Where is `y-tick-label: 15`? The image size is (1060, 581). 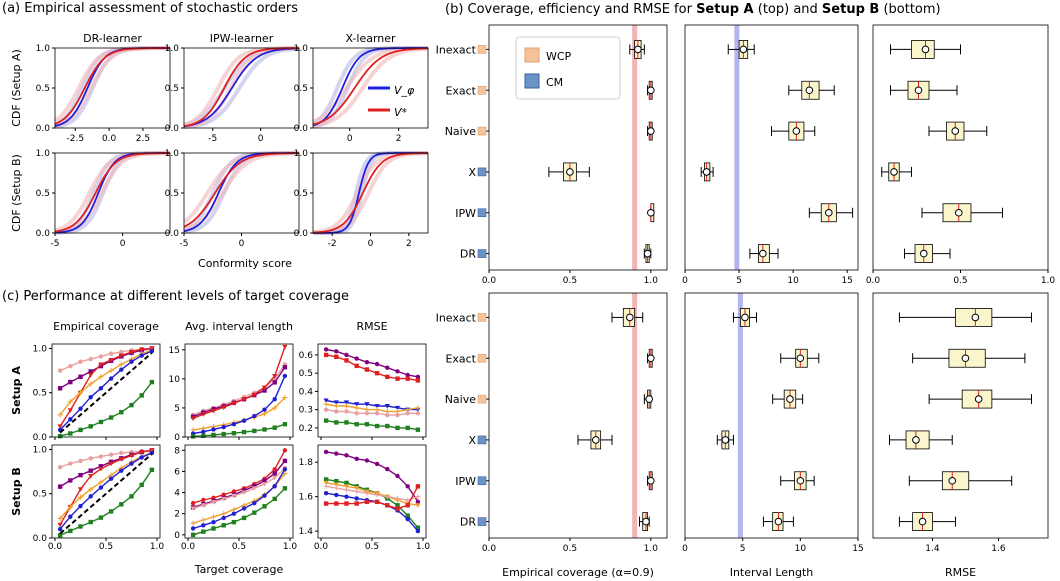 y-tick-label: 15 is located at coordinates (174, 351).